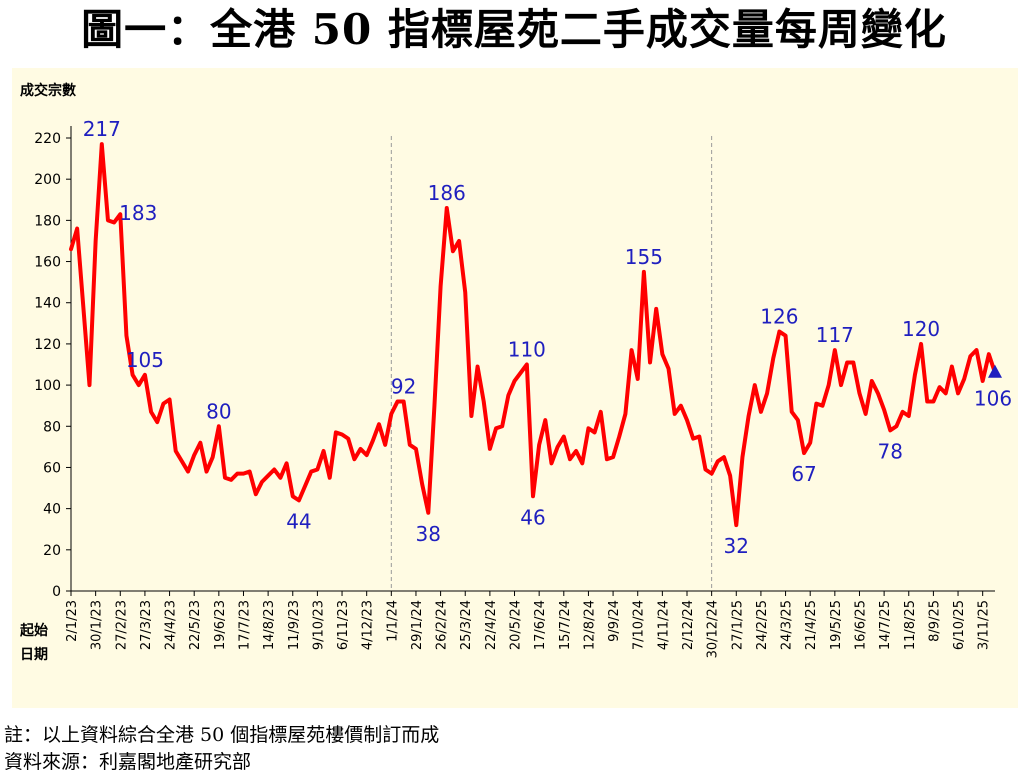 The width and height of the screenshot is (1028, 778). Describe the element at coordinates (540, 625) in the screenshot. I see `x-tick-label: 17/6/24` at that location.